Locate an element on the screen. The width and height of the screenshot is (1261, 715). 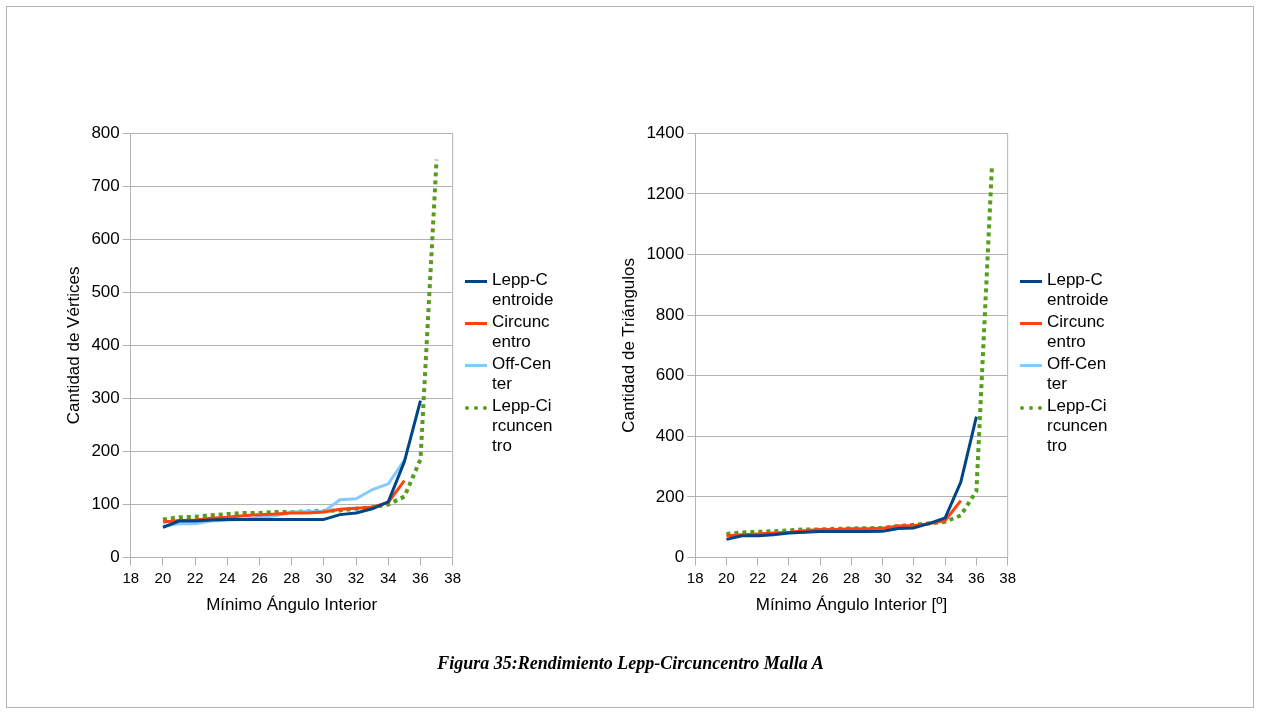
y-tick-label: 700 is located at coordinates (105, 185).